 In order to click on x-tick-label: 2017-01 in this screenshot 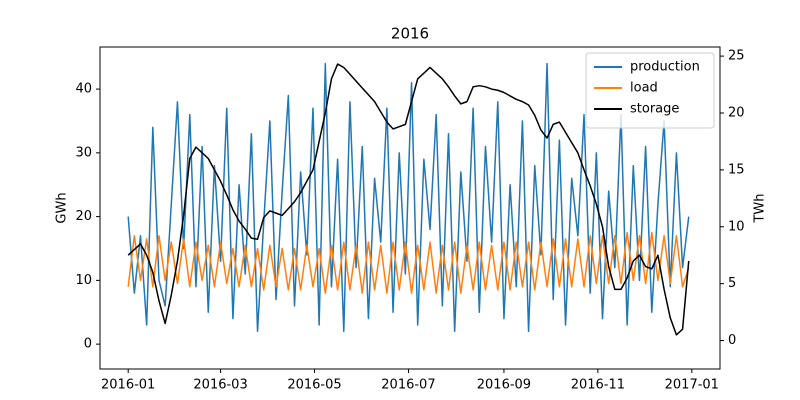, I will do `click(692, 385)`.